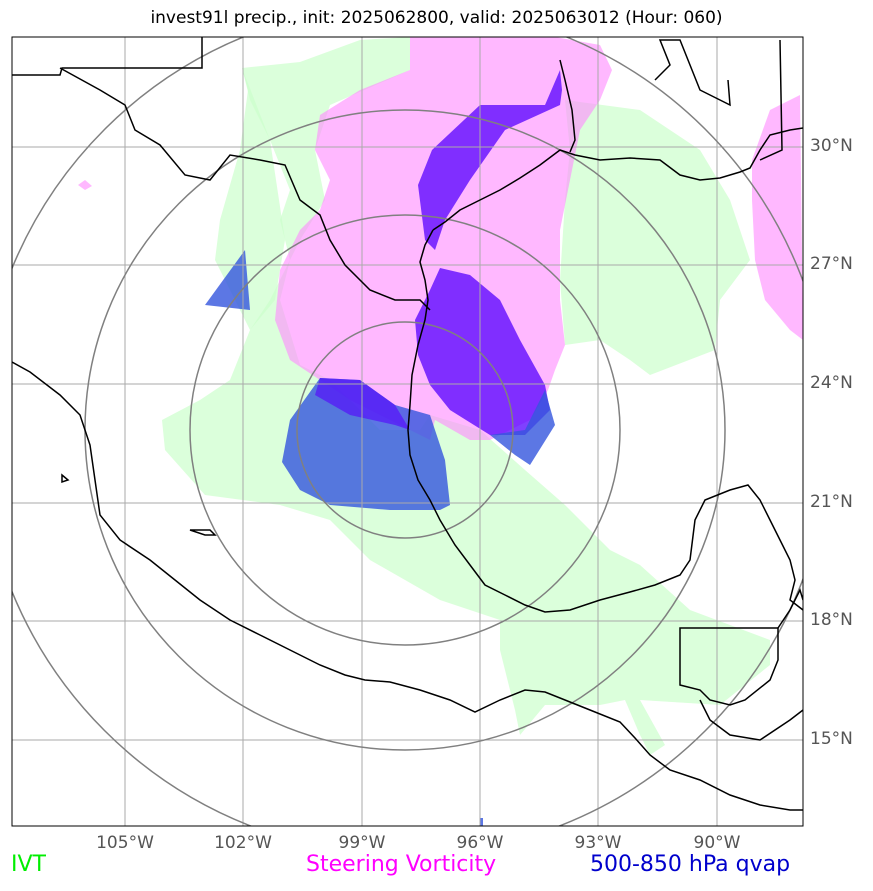  Describe the element at coordinates (401, 864) in the screenshot. I see `legend-steering-vorticity: Steering Vorticity` at that location.